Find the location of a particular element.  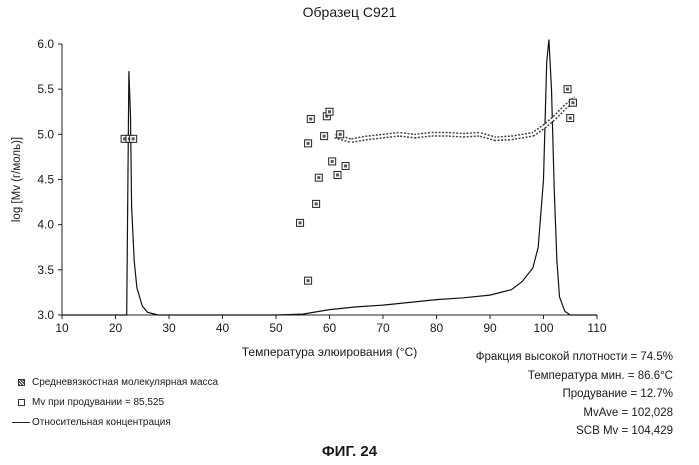

open-square-icon is located at coordinates (21, 402).